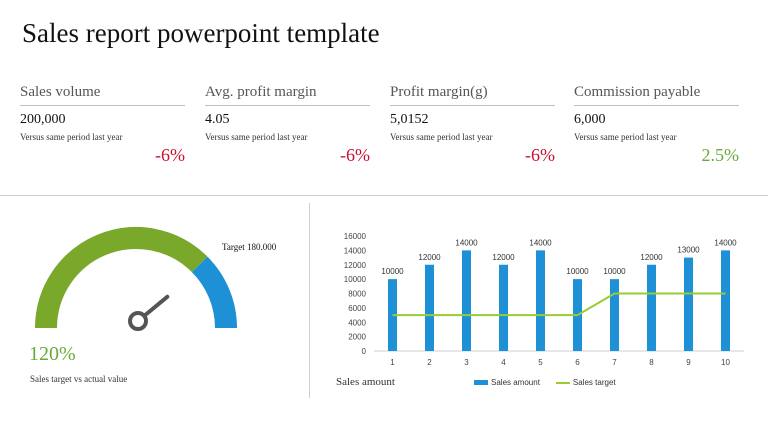 This screenshot has width=768, height=432. Describe the element at coordinates (355, 236) in the screenshot. I see `y-tick-label: 16000` at that location.